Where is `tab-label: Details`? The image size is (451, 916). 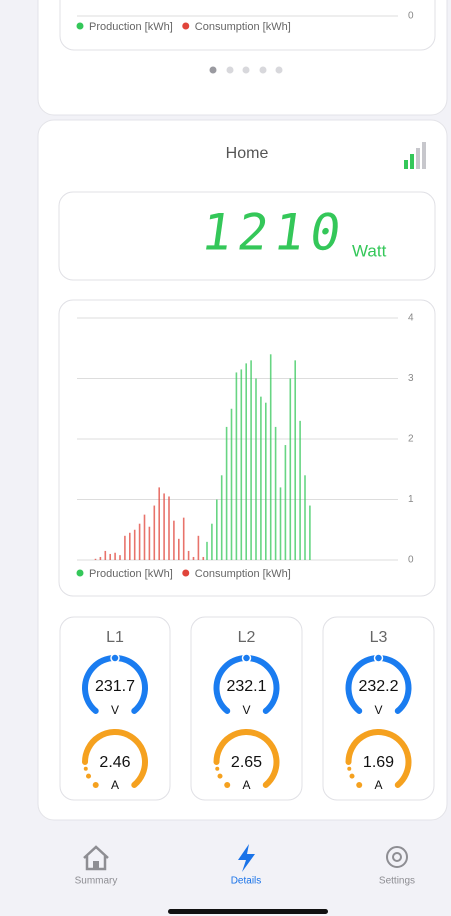 tab-label: Details is located at coordinates (246, 881).